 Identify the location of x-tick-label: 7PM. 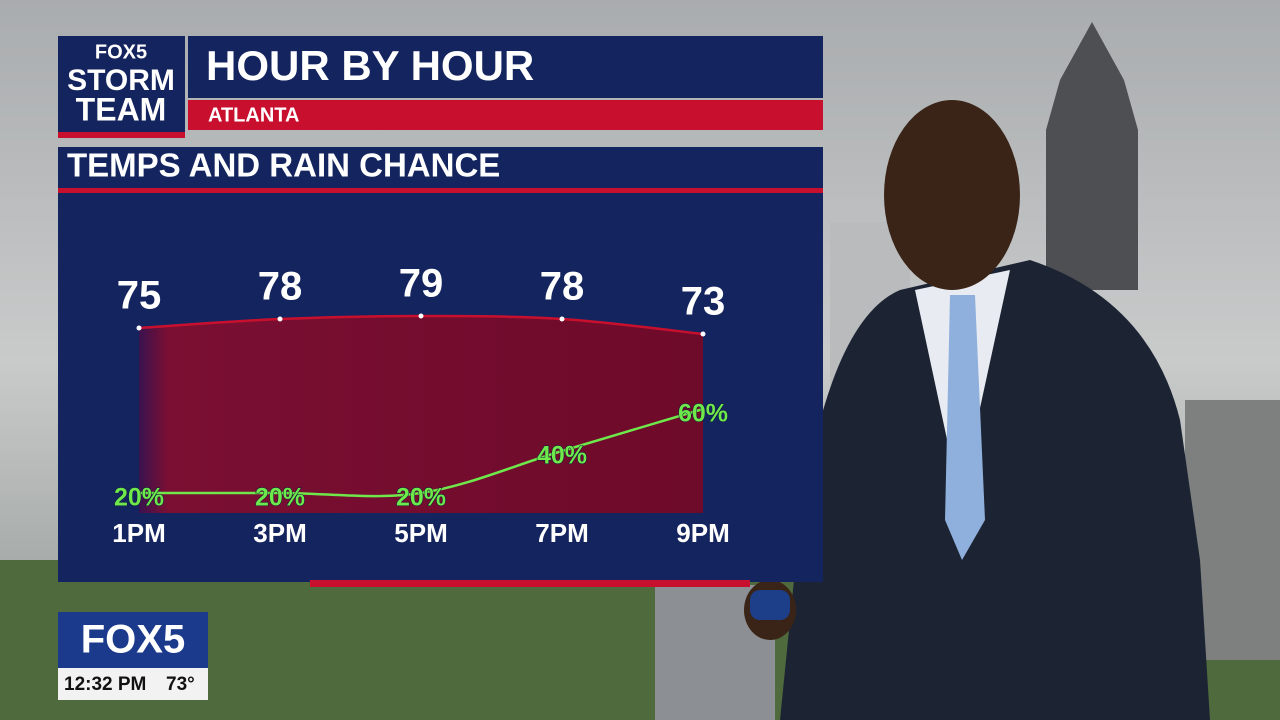
(561, 533).